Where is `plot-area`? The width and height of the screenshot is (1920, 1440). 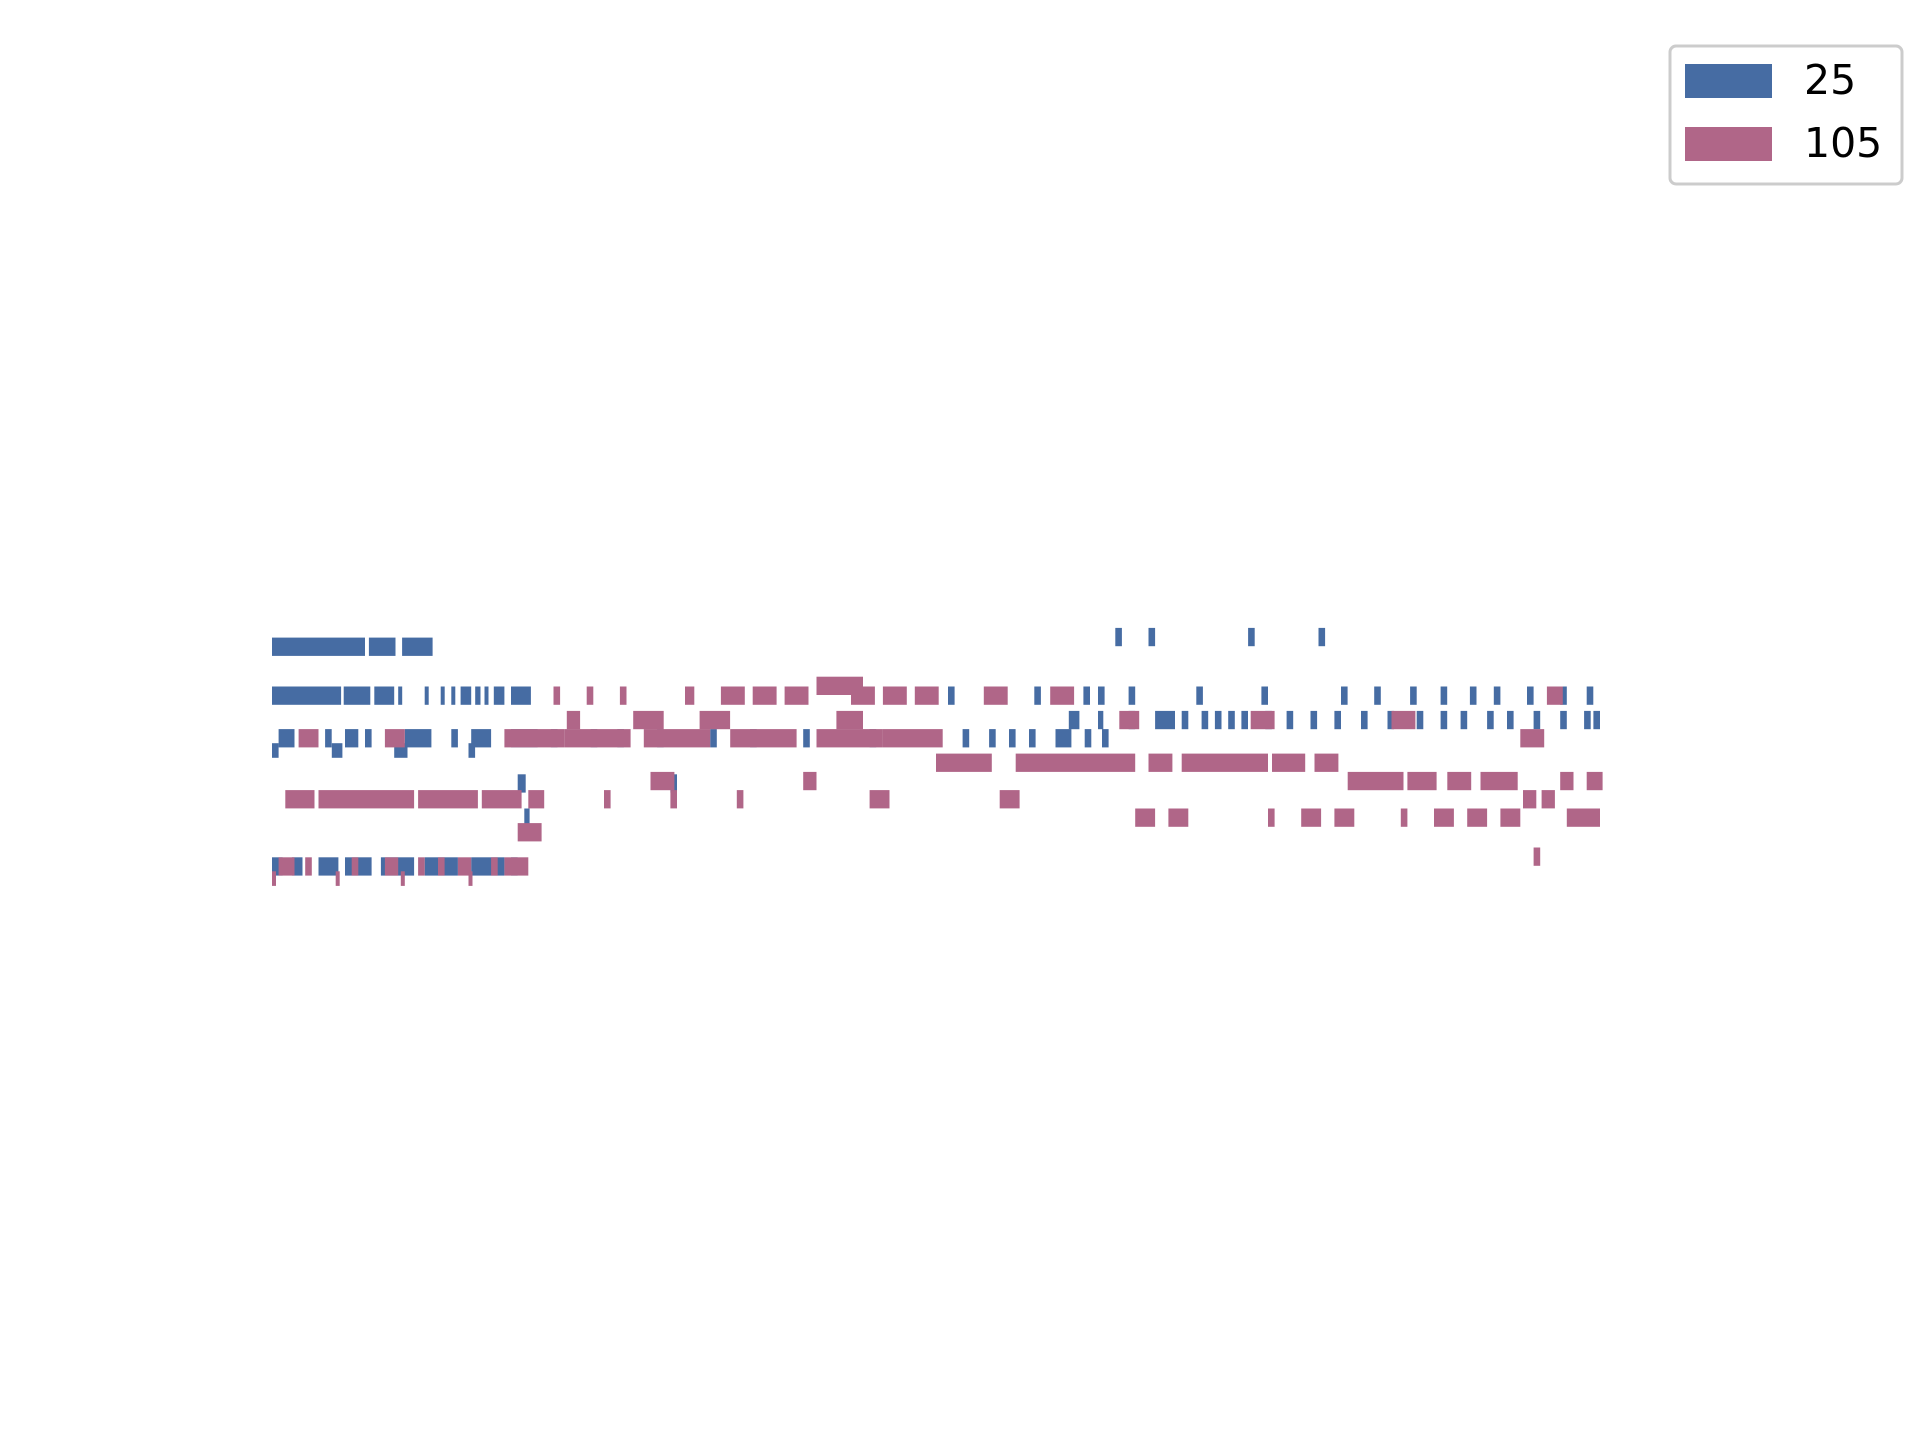 plot-area is located at coordinates (937, 756).